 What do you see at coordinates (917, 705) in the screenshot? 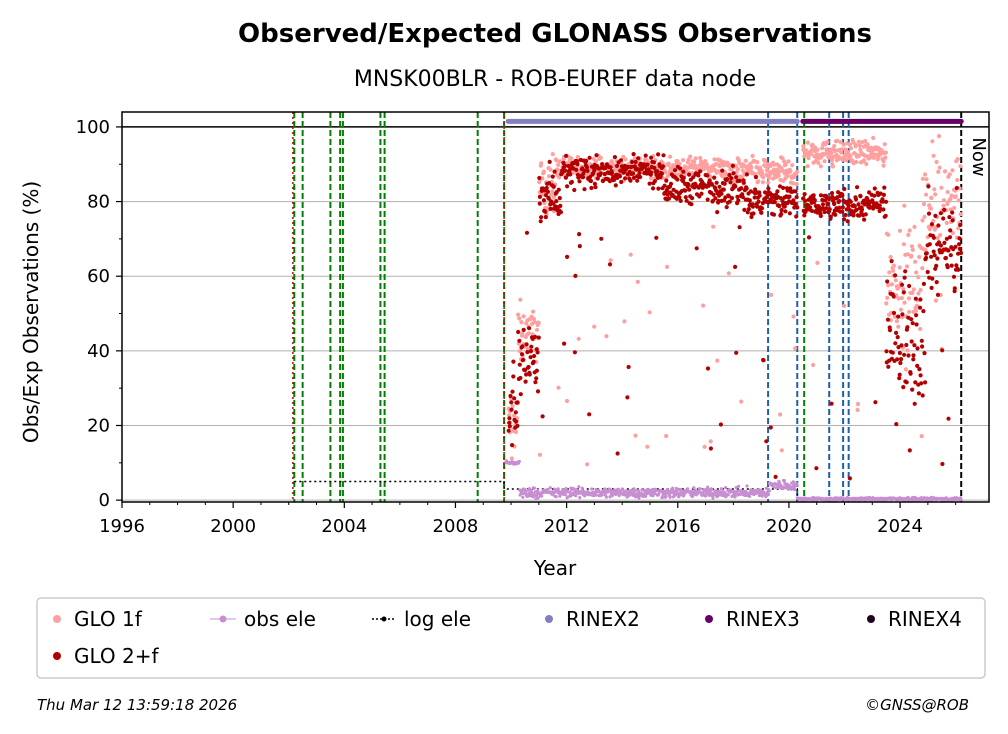
I see `footer-credit: ©GNSS@ROB` at bounding box center [917, 705].